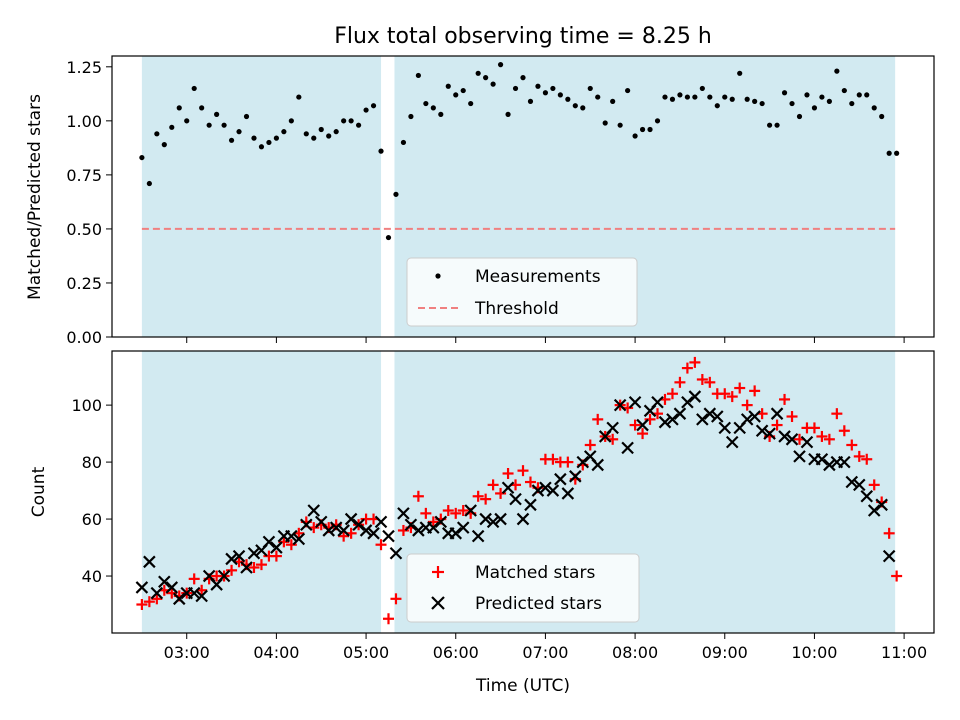 The height and width of the screenshot is (720, 960). What do you see at coordinates (86, 405) in the screenshot?
I see `bottom-y-tick-label: 100` at bounding box center [86, 405].